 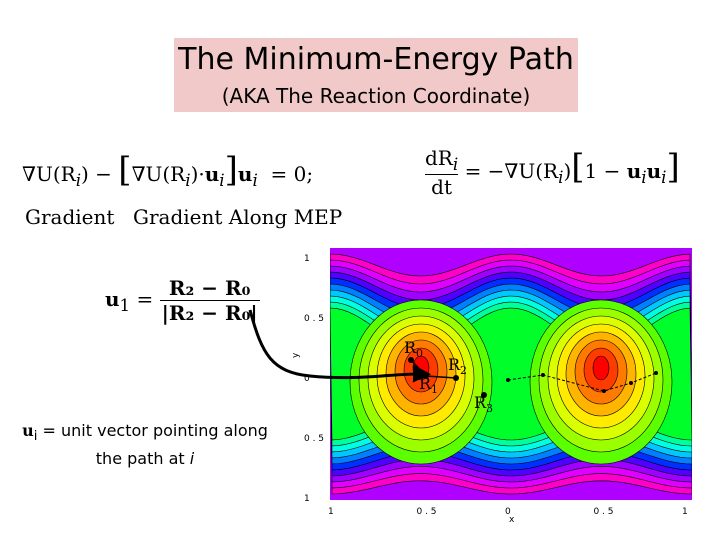 What do you see at coordinates (457, 366) in the screenshot?
I see `label-r2: R2` at bounding box center [457, 366].